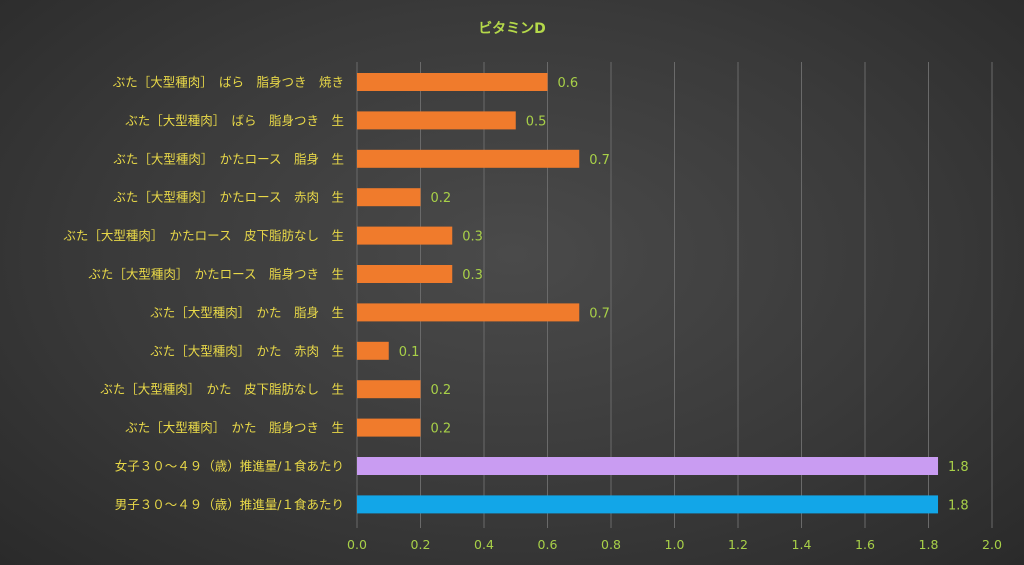 This screenshot has width=1024, height=565. Describe the element at coordinates (229, 466) in the screenshot. I see `category-label: 女子３０～４９（歳）推進量/１食あたり` at that location.